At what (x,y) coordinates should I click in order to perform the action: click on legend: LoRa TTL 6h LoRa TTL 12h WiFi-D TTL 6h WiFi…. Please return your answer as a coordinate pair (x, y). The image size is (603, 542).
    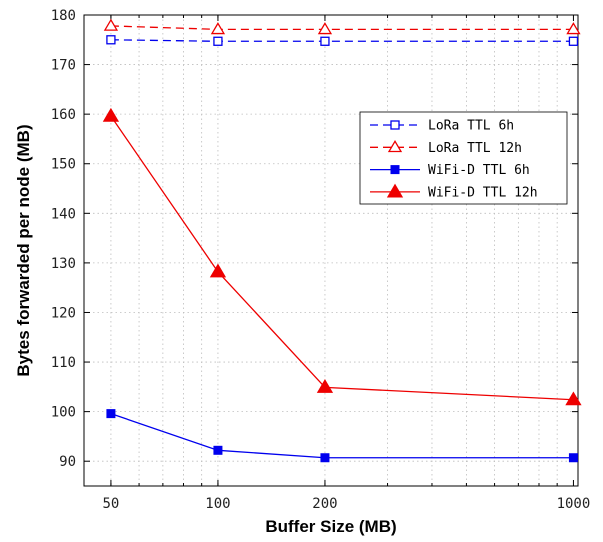
    Looking at the image, I should click on (463, 158).